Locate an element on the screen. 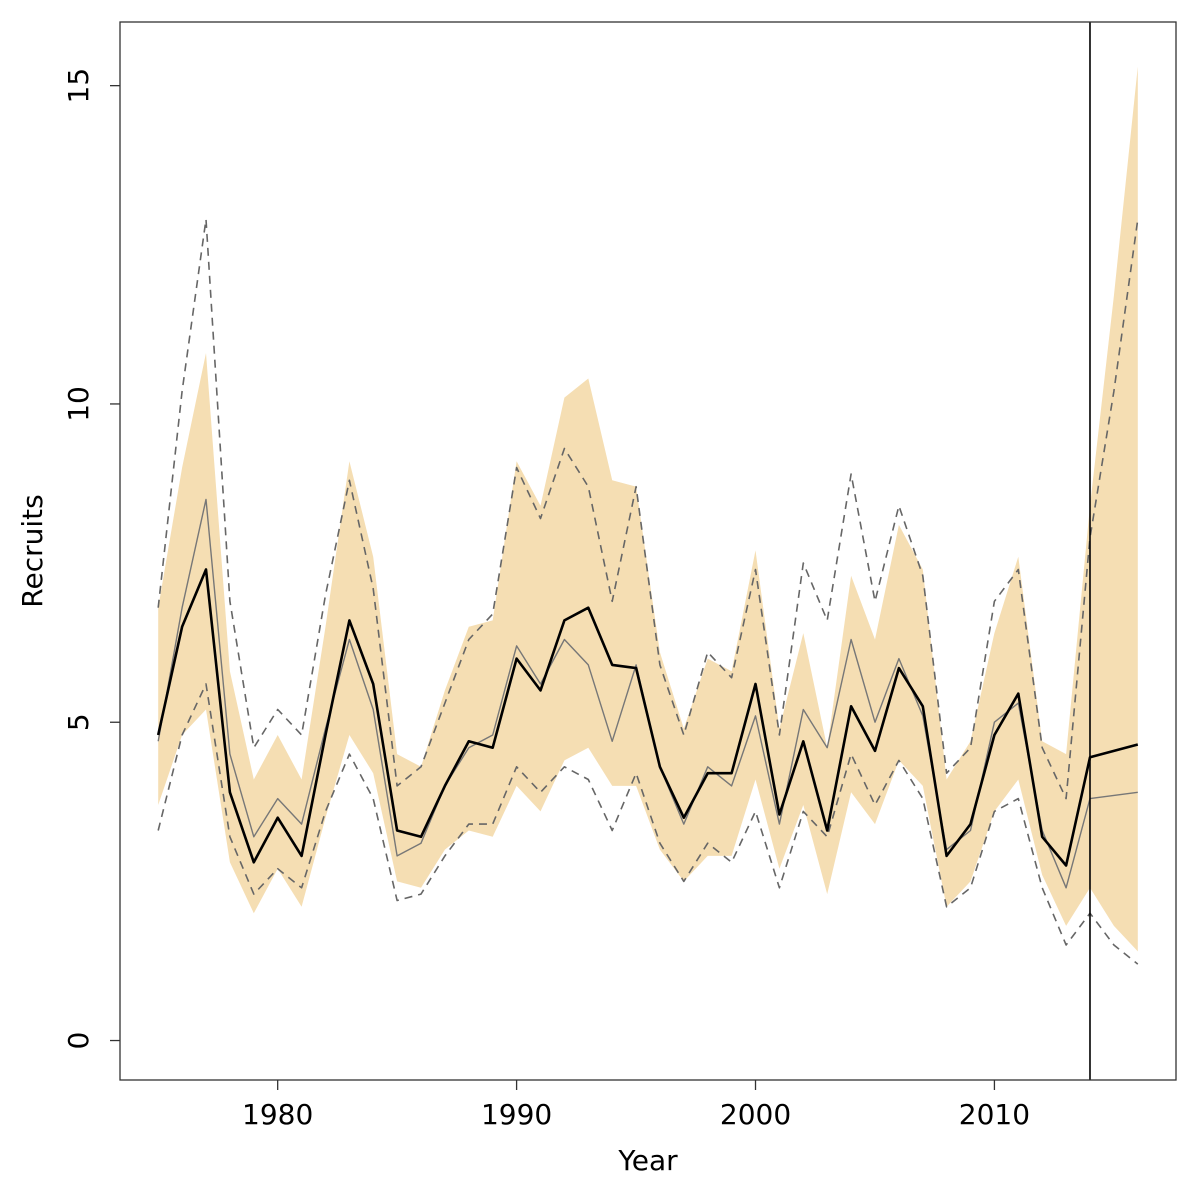  x-tick-label: 1980 is located at coordinates (277, 1114).